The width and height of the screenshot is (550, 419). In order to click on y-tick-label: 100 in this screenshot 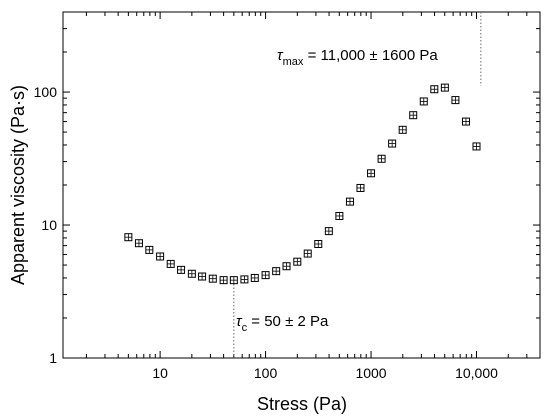, I will do `click(46, 92)`.